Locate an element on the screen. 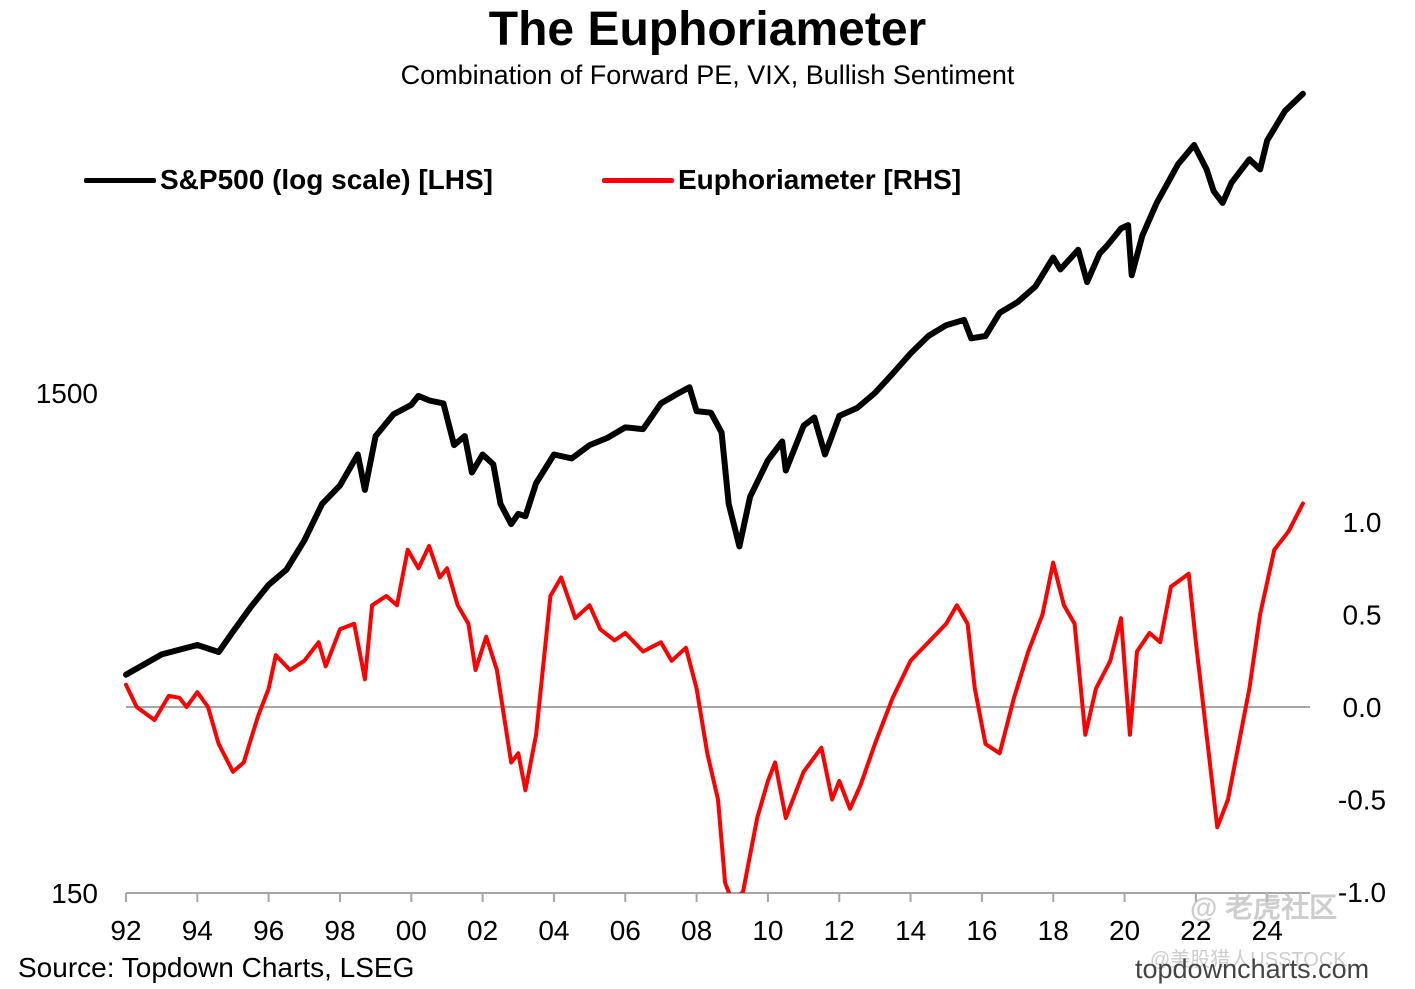 The width and height of the screenshot is (1415, 989). y-right-tick-label: 1.0 is located at coordinates (1362, 522).